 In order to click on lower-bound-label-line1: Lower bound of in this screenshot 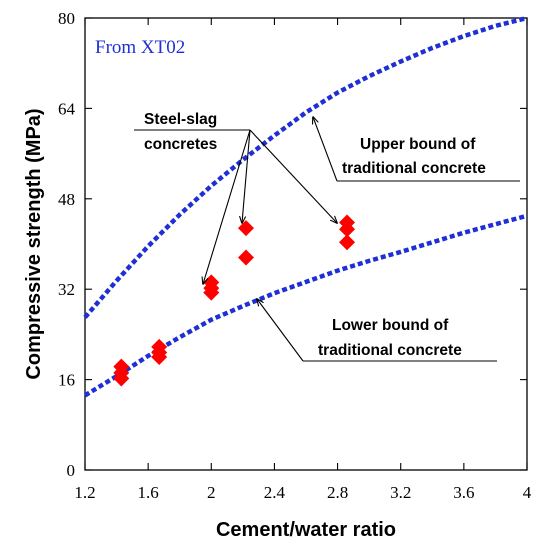, I will do `click(390, 325)`.